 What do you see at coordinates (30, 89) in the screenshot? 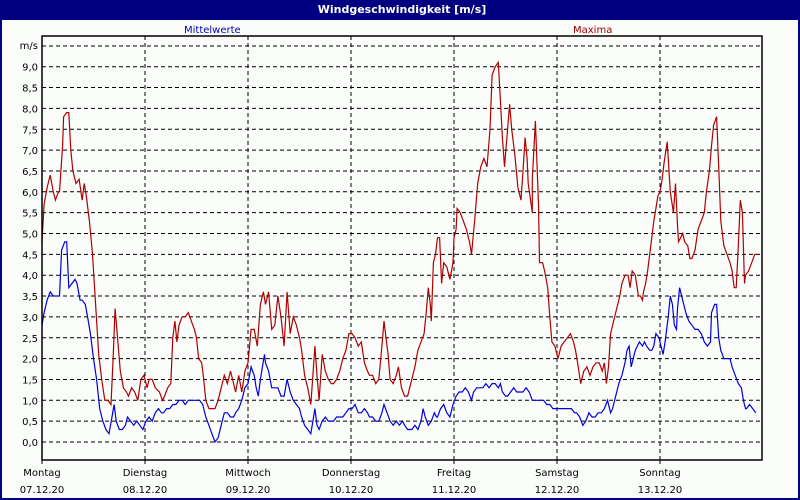
I see `y-tick-label: 8,5` at bounding box center [30, 89].